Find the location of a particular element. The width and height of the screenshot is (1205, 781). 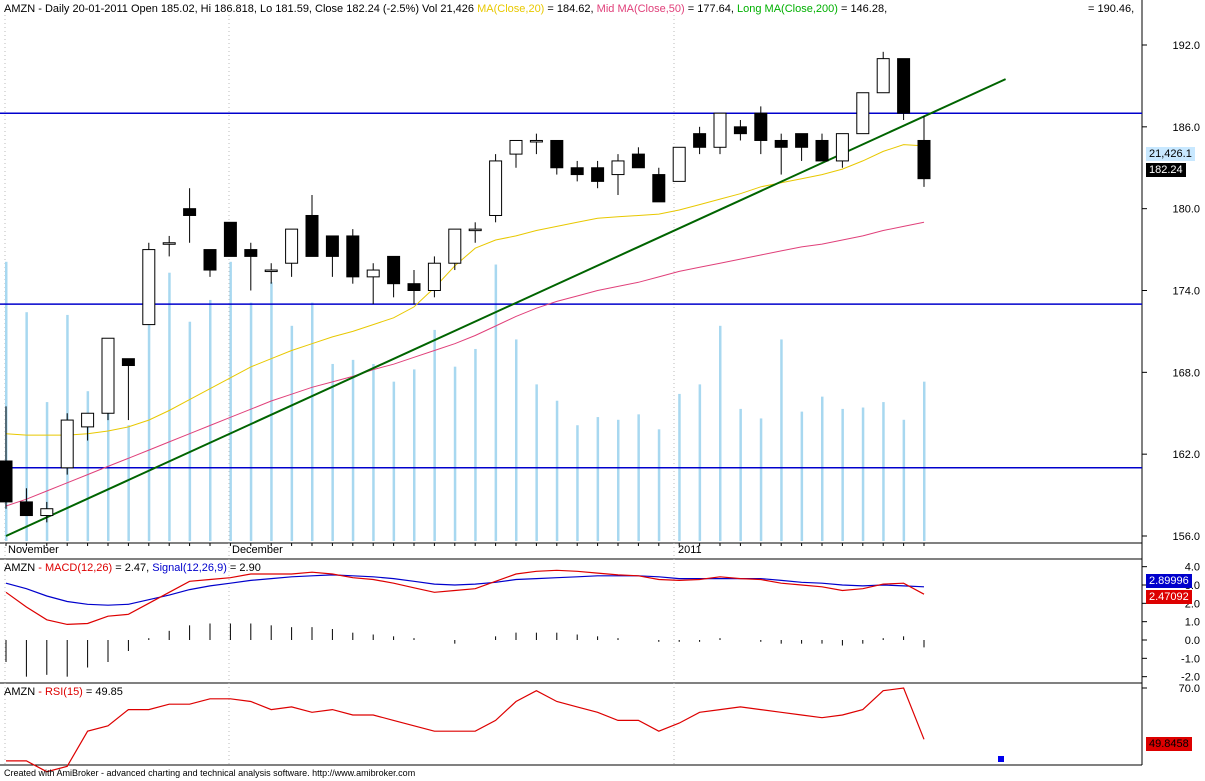

rsi-axis-label: 70.0 is located at coordinates (1189, 689).